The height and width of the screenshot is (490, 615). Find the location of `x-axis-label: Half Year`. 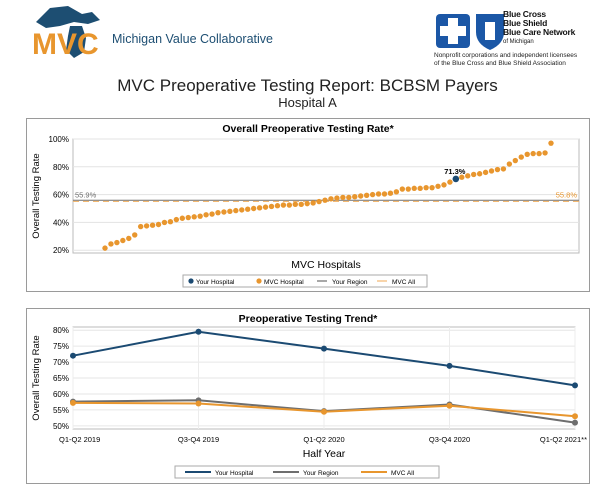

x-axis-label: Half Year is located at coordinates (324, 454).